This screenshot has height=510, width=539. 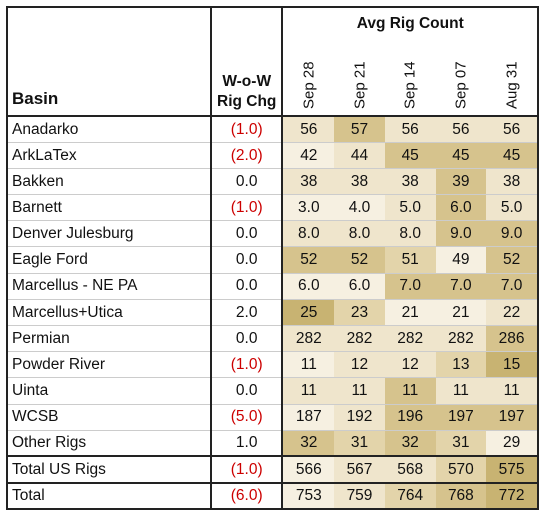 What do you see at coordinates (359, 495) in the screenshot?
I see `rig-count-cell: 759` at bounding box center [359, 495].